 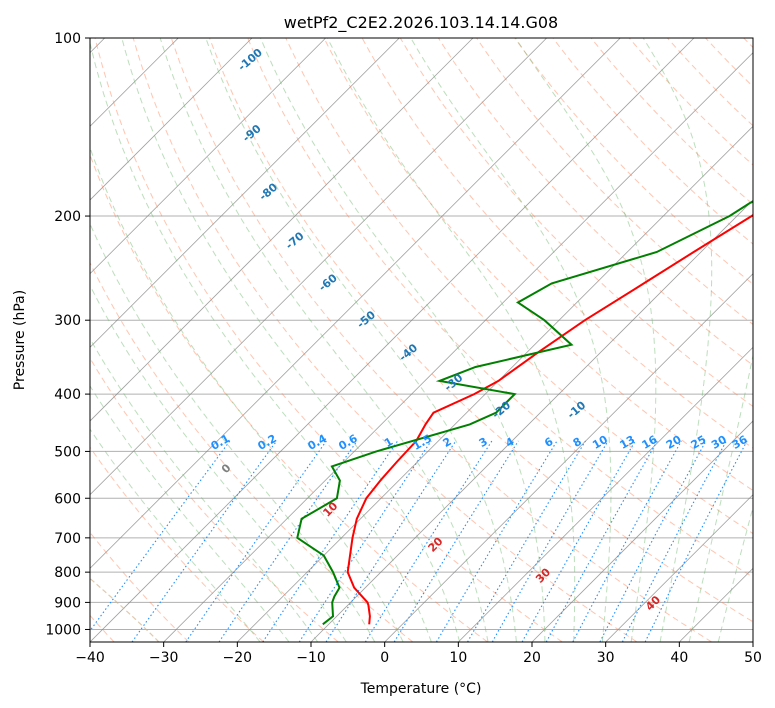 What do you see at coordinates (34, 340) in the screenshot?
I see `ccl-line` at bounding box center [34, 340].